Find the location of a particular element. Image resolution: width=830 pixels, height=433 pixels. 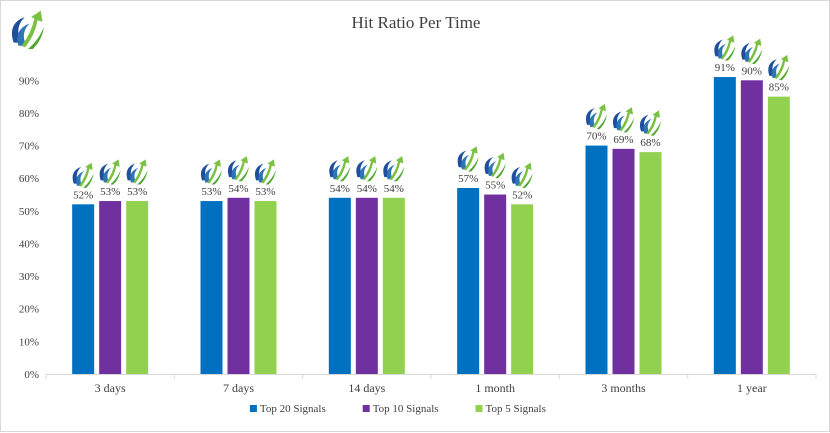

y-tick-label: 0% is located at coordinates (31, 375).